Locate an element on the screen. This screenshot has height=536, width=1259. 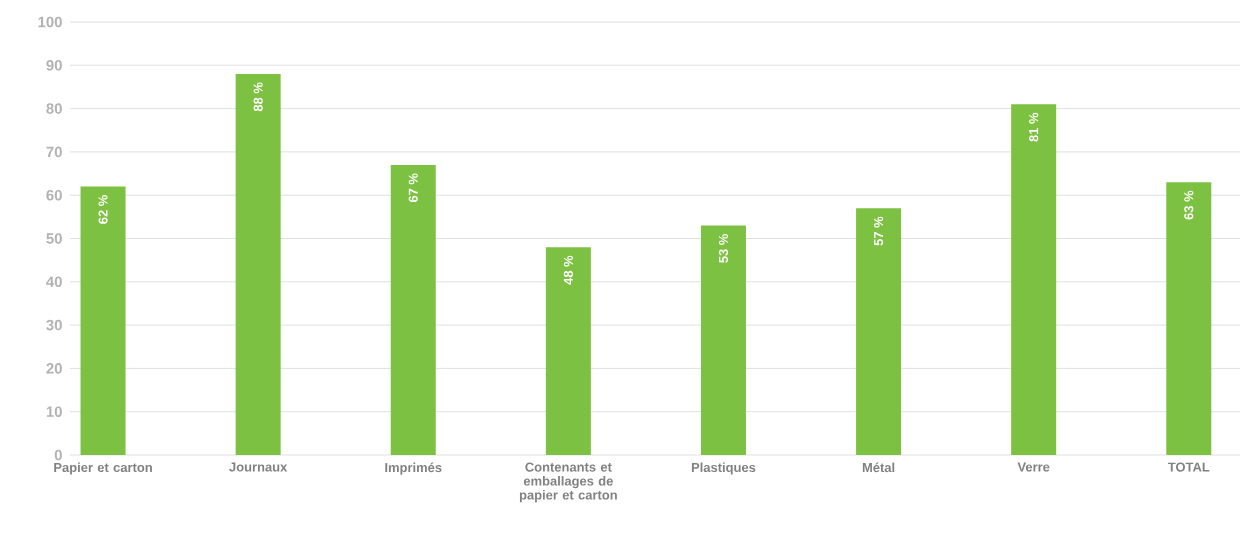
data-label: 48 % is located at coordinates (568, 270).